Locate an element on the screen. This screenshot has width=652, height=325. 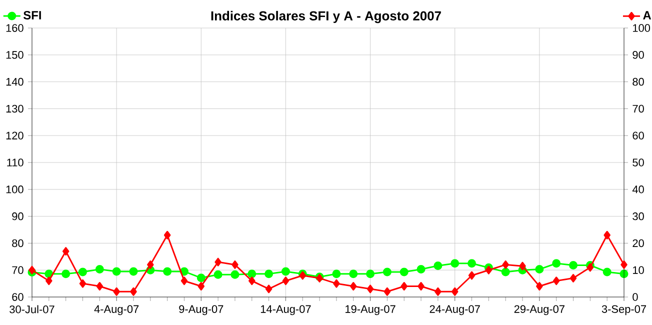
y-tick-label: 120 is located at coordinates (15, 136).